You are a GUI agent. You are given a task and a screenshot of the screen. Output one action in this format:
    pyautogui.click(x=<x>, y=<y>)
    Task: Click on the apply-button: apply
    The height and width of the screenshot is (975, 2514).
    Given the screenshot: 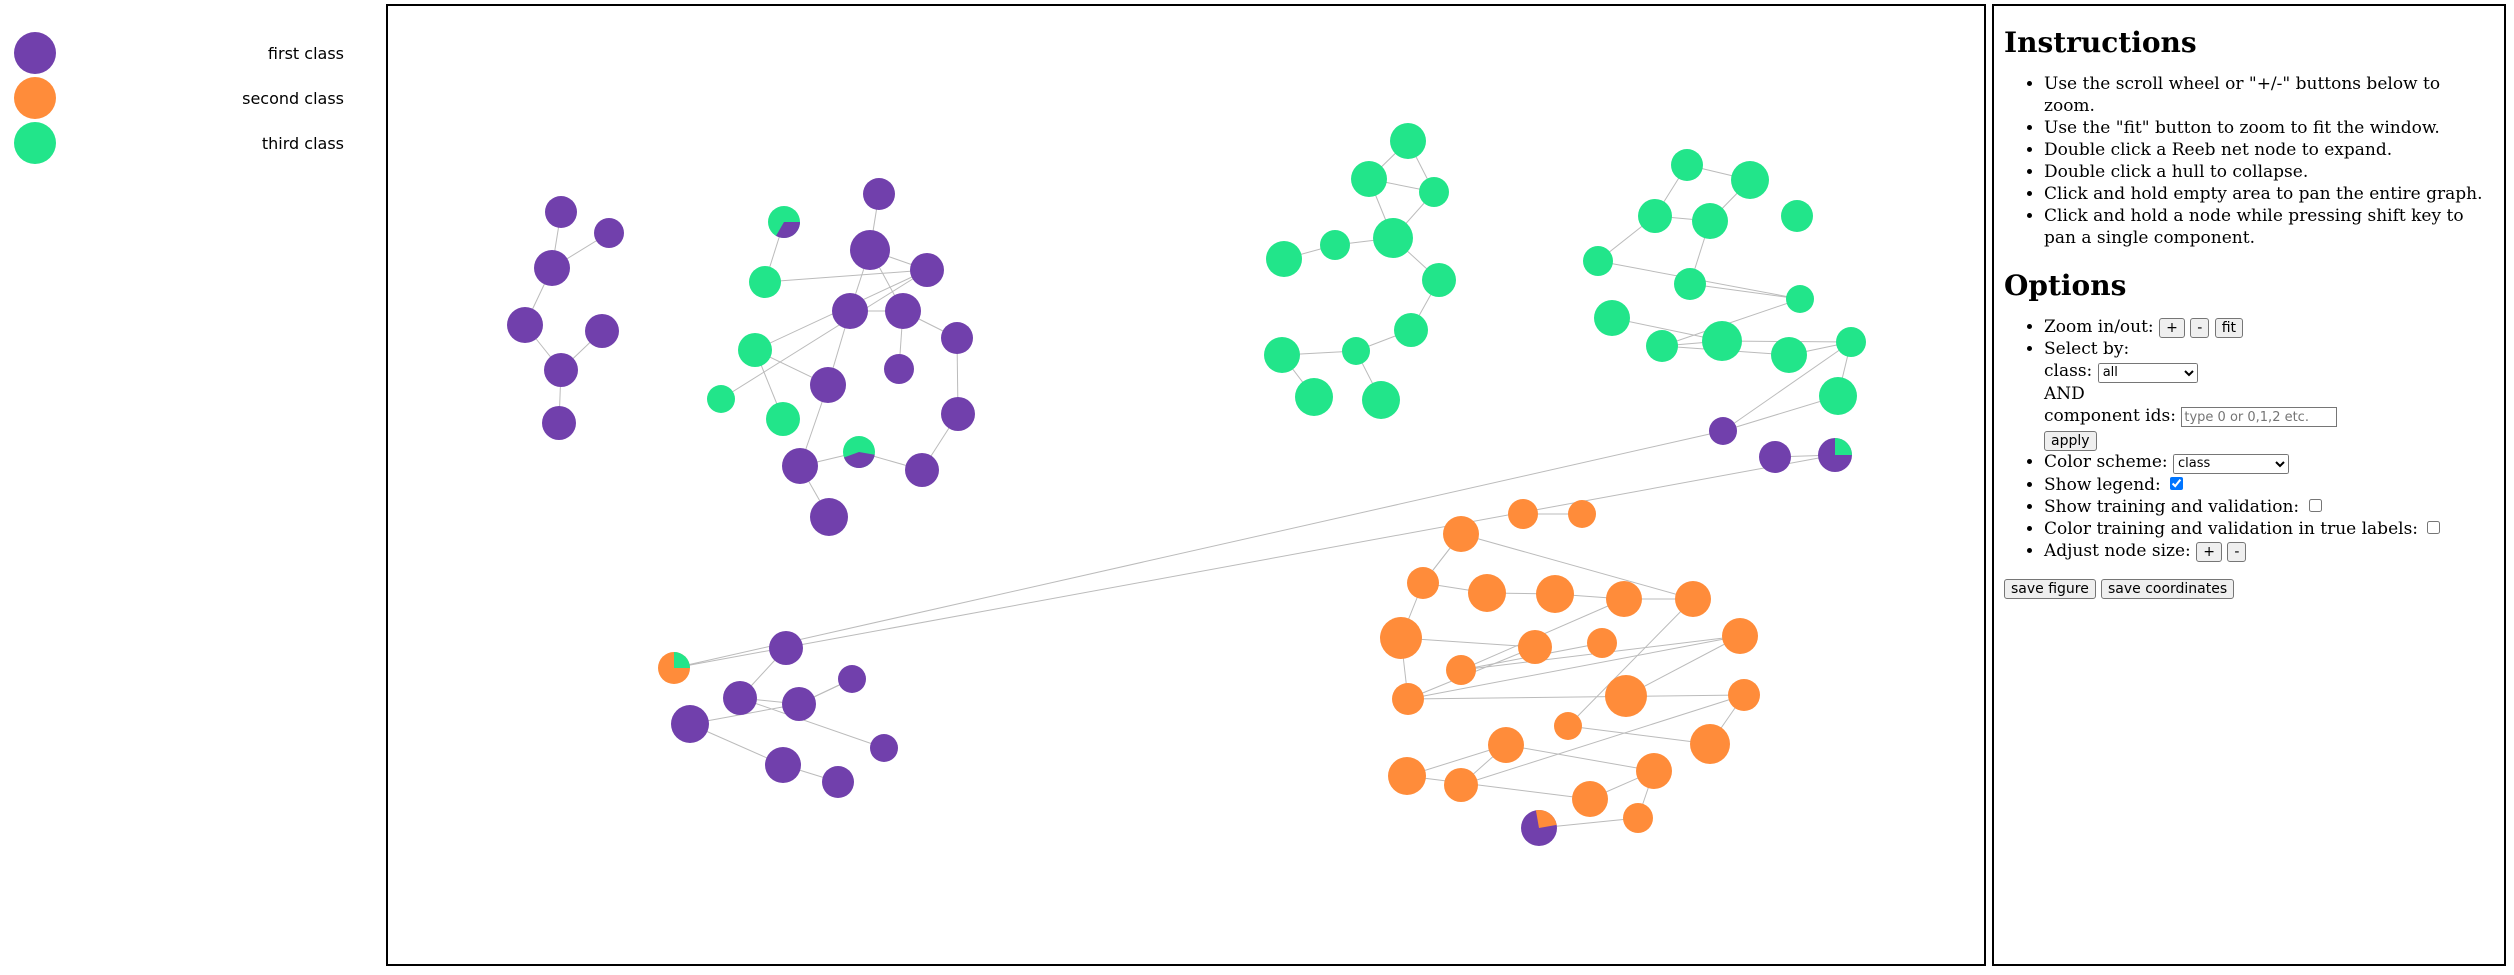 What is the action you would take?
    pyautogui.click(x=2070, y=441)
    